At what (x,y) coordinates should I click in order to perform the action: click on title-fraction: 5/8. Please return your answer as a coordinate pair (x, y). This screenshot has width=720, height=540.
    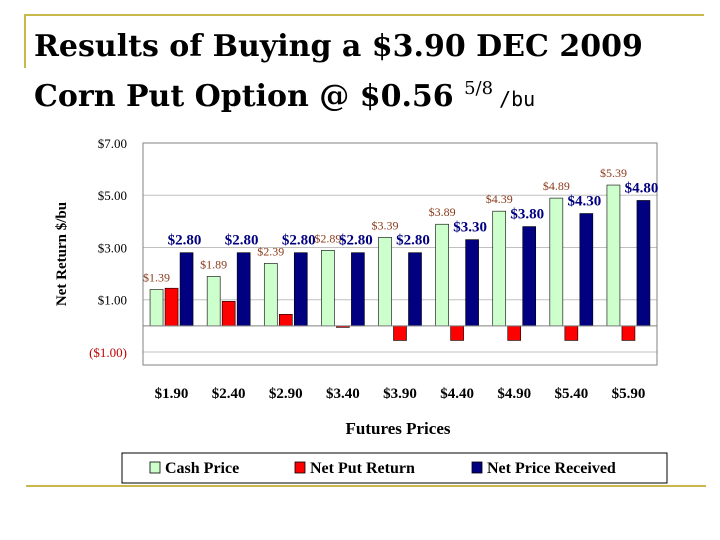
    Looking at the image, I should click on (479, 88).